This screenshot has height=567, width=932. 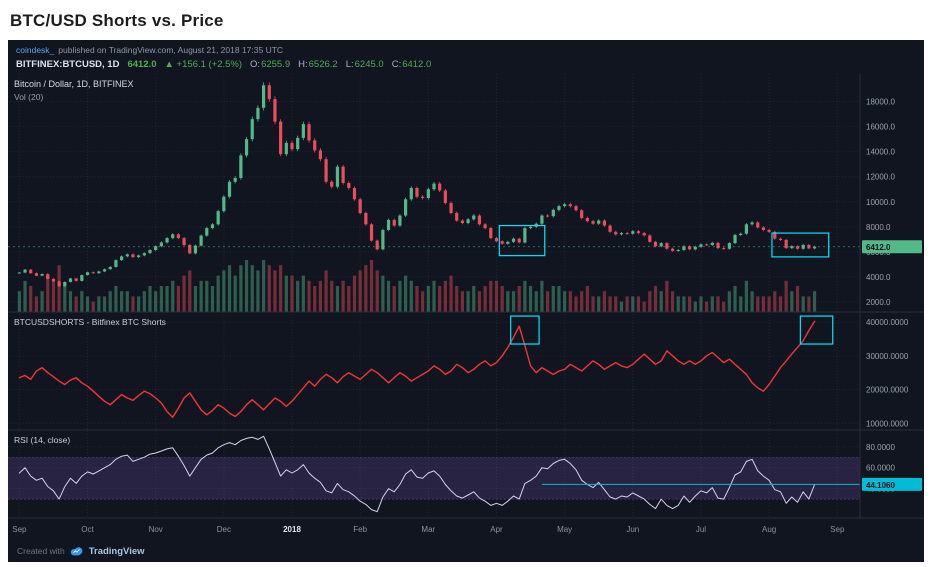 I want to click on price-change: ▲ +156.1 (+2.5%), so click(x=203, y=64).